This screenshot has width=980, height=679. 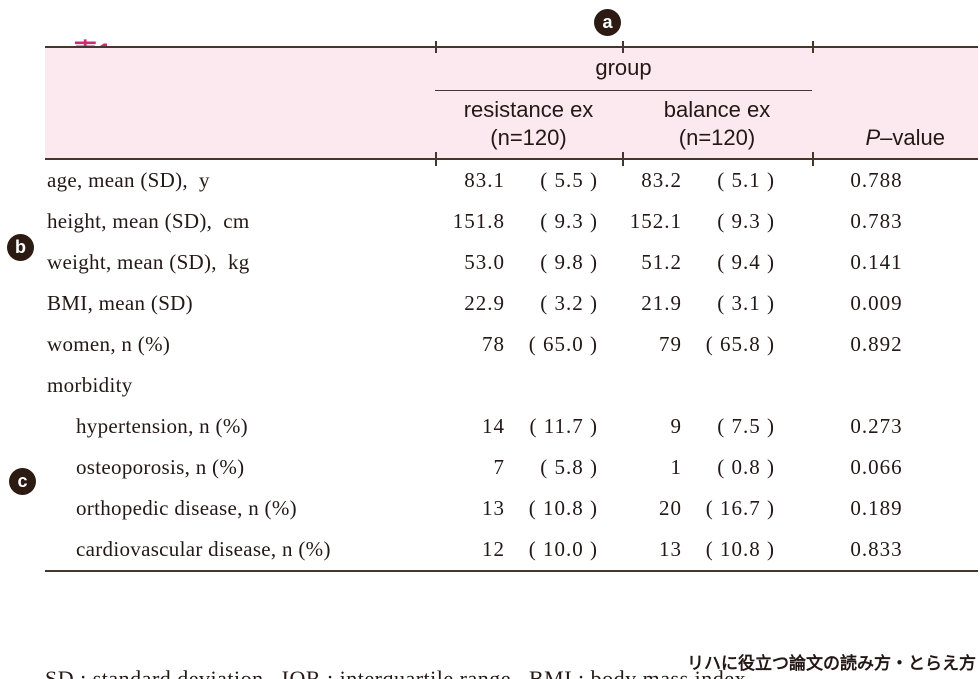 What do you see at coordinates (160, 467) in the screenshot?
I see `row-label: osteoporosis, n (%)` at bounding box center [160, 467].